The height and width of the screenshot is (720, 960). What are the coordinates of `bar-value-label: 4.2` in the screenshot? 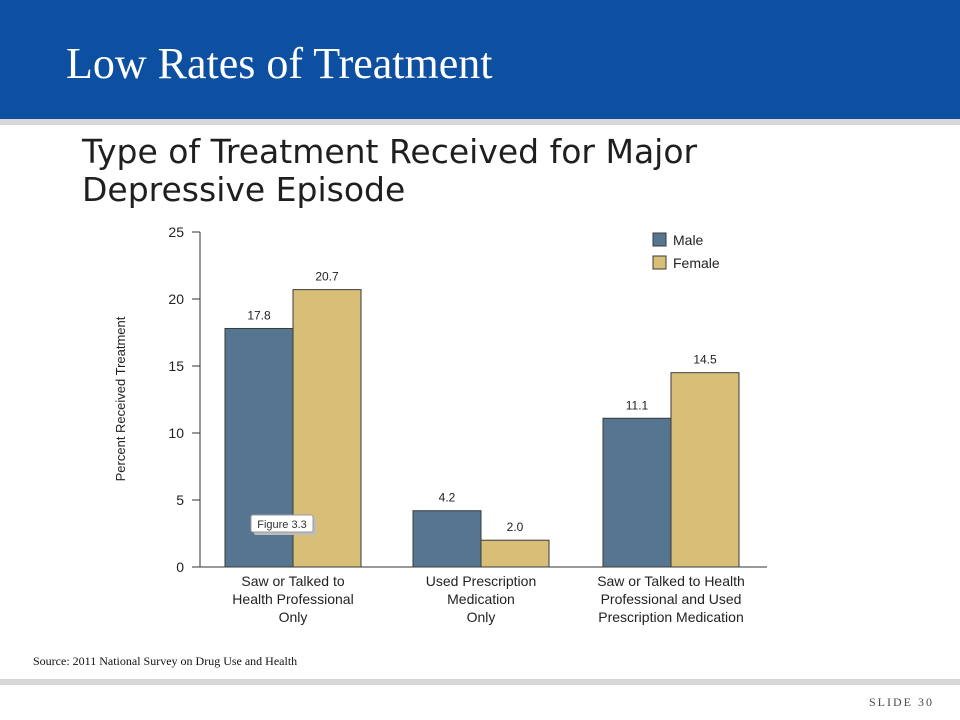 It's located at (447, 498).